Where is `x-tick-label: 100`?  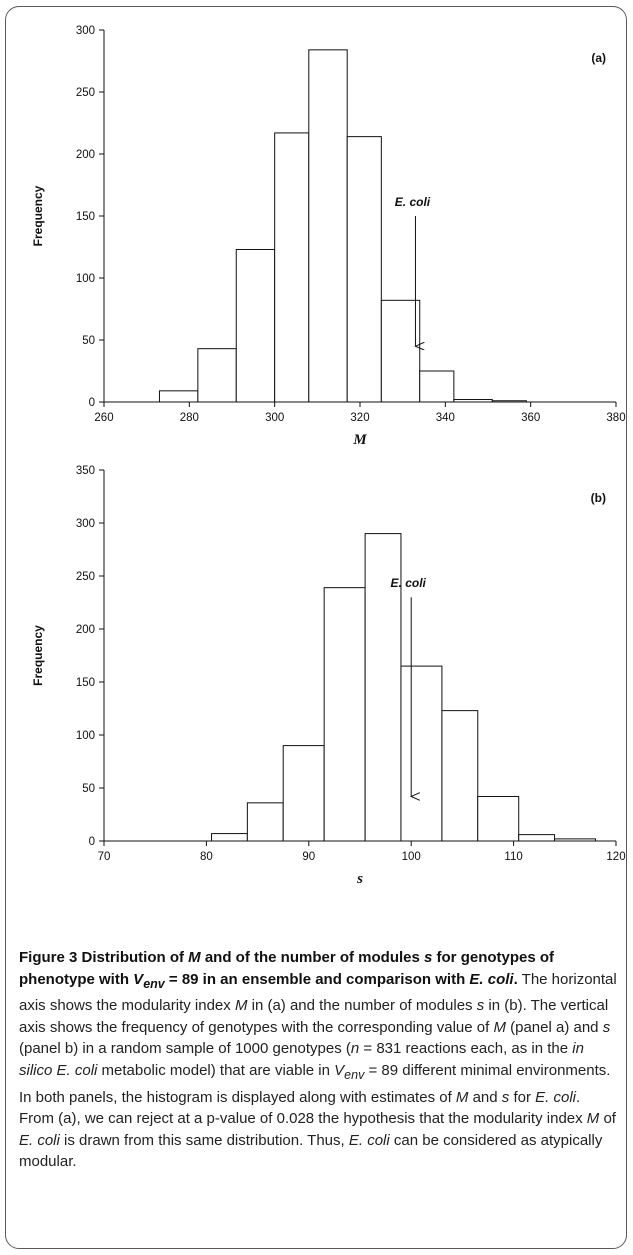 x-tick-label: 100 is located at coordinates (411, 857).